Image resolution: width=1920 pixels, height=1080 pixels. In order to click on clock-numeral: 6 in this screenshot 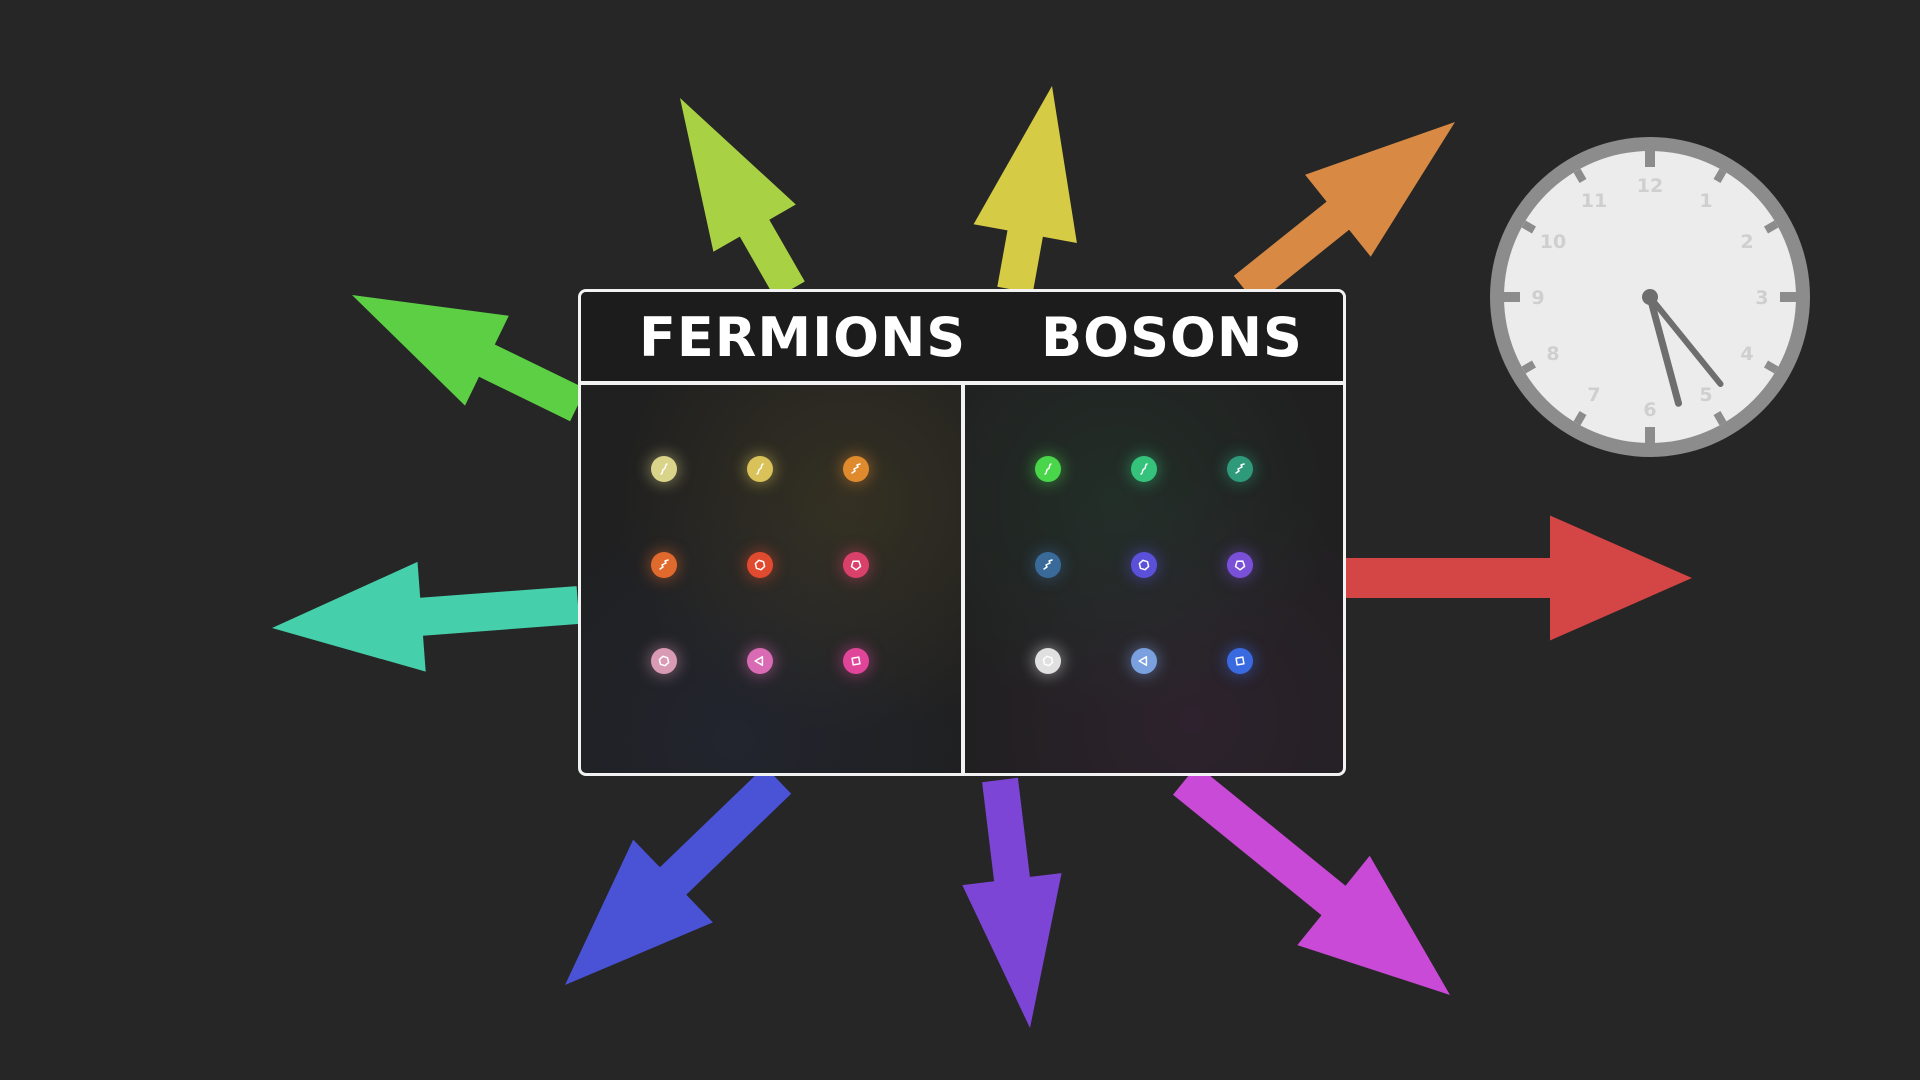, I will do `click(1649, 410)`.